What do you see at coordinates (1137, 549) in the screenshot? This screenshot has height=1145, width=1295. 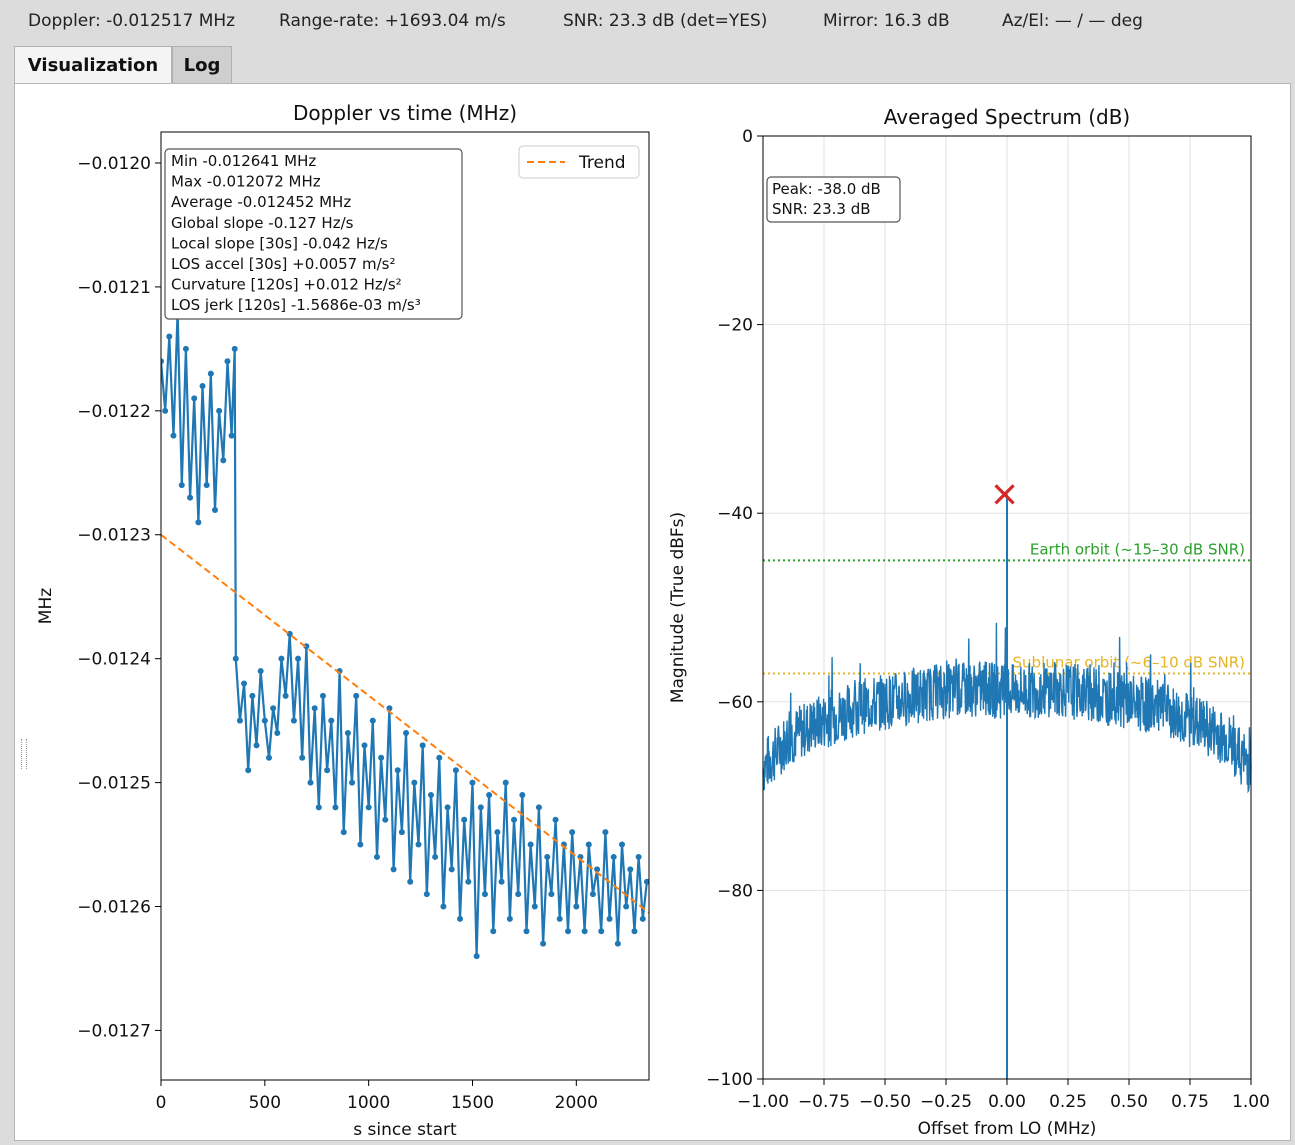 I see `reference-line-label: Earth orbit (~15–30 dB SNR)` at bounding box center [1137, 549].